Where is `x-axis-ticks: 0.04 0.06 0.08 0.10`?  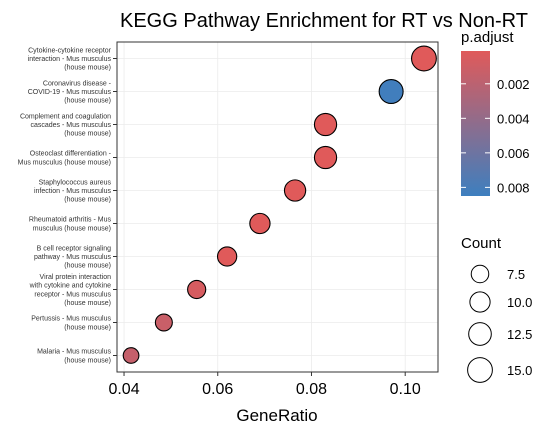
x-axis-ticks: 0.04 0.06 0.08 0.10 is located at coordinates (264, 385).